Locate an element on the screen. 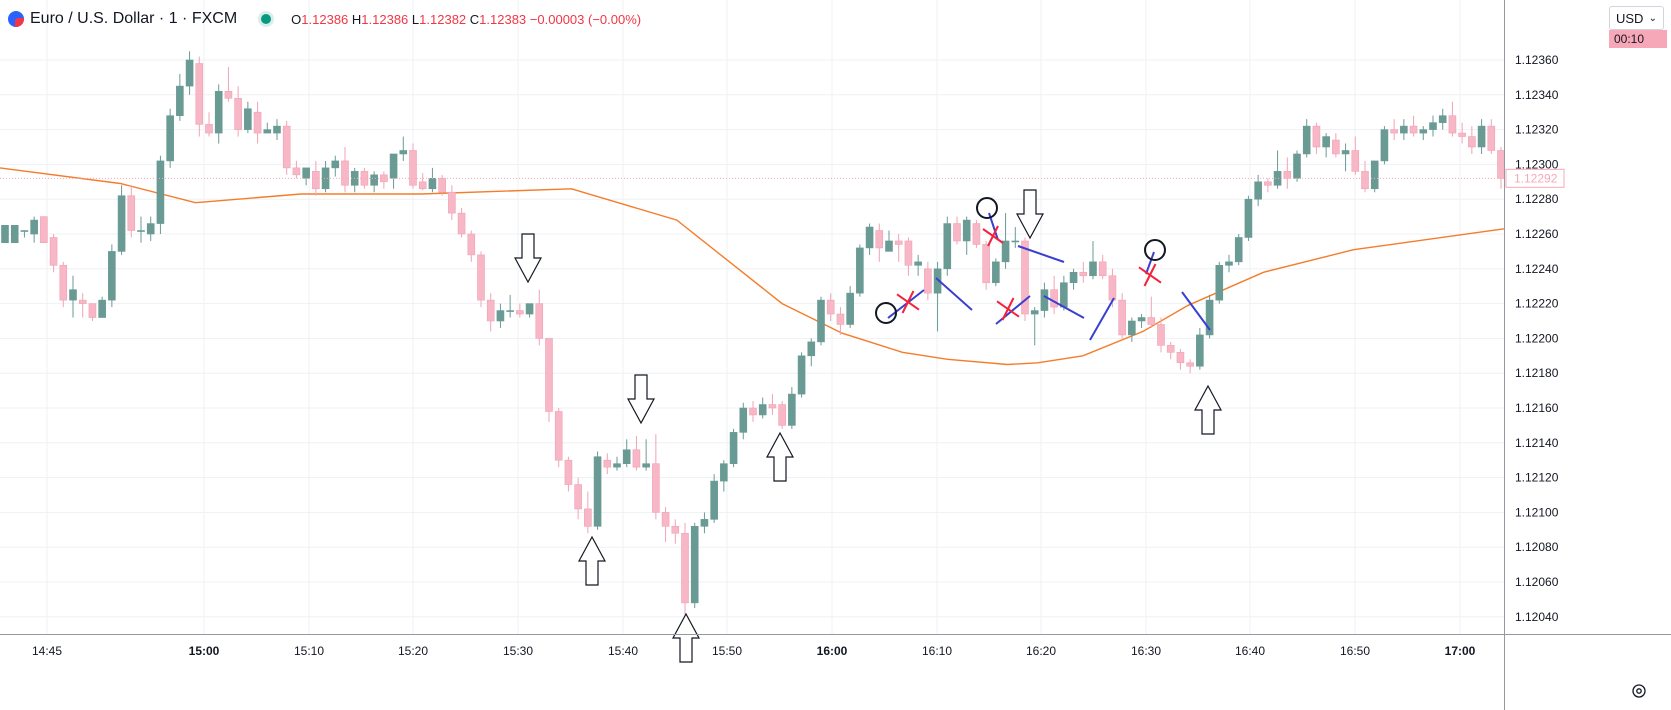 The image size is (1671, 710). x-tick-label: 15:30 is located at coordinates (518, 651).